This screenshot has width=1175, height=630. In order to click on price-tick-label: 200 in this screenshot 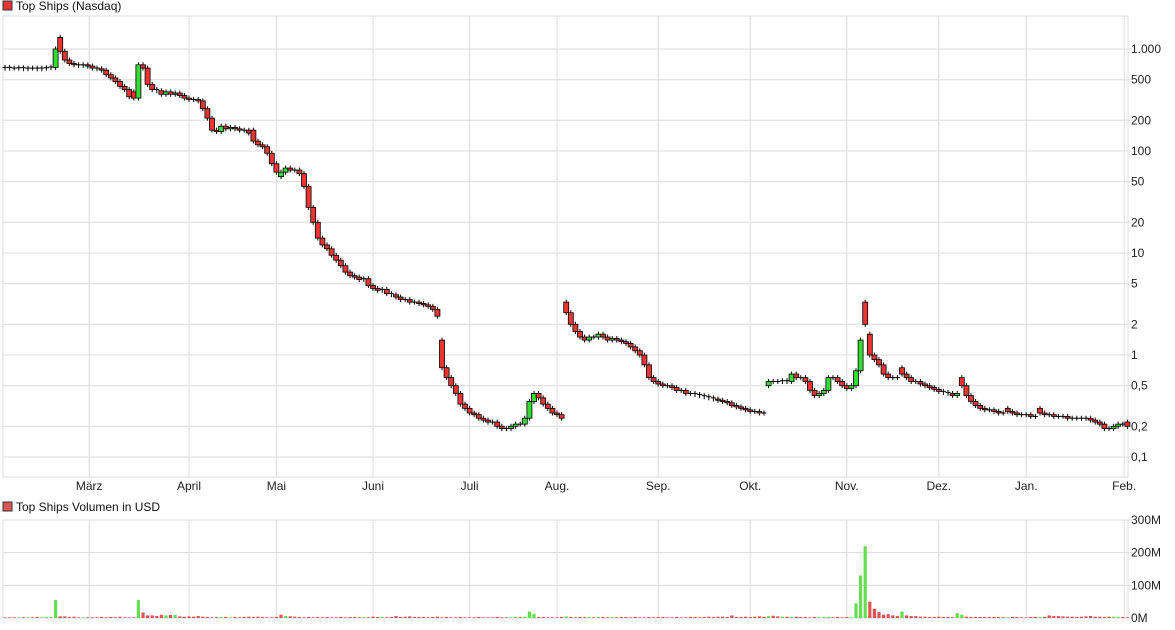, I will do `click(1141, 120)`.